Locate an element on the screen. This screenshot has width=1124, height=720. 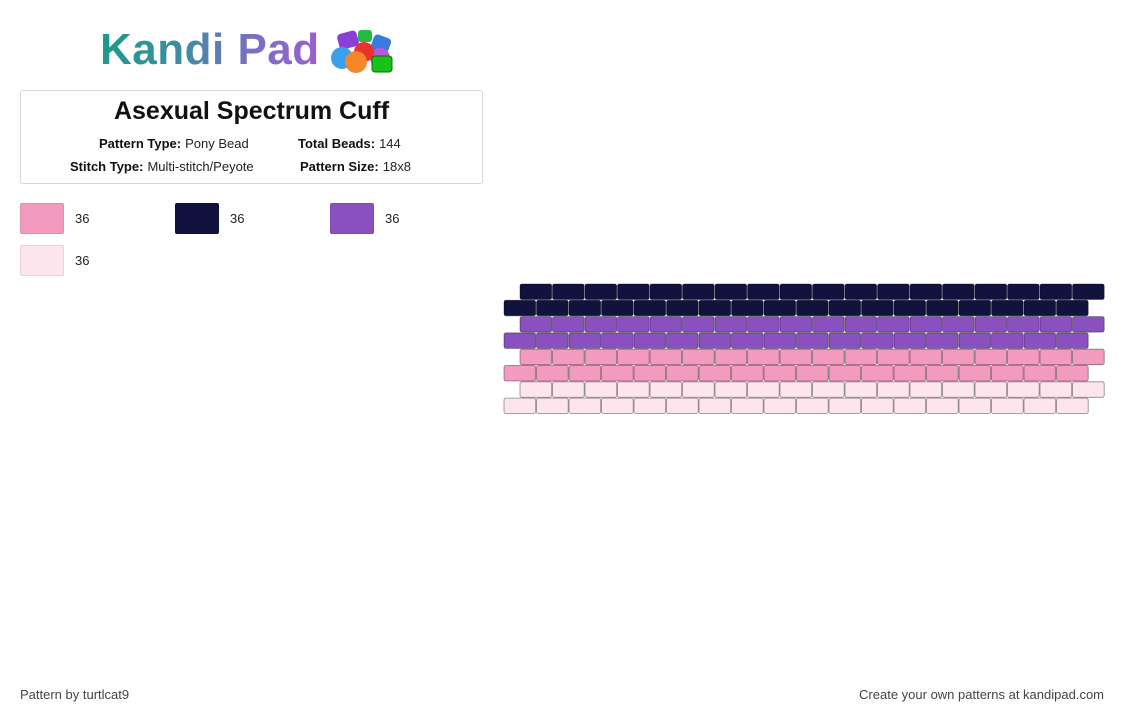
pattern-type-label: Pattern Type: is located at coordinates (140, 143).